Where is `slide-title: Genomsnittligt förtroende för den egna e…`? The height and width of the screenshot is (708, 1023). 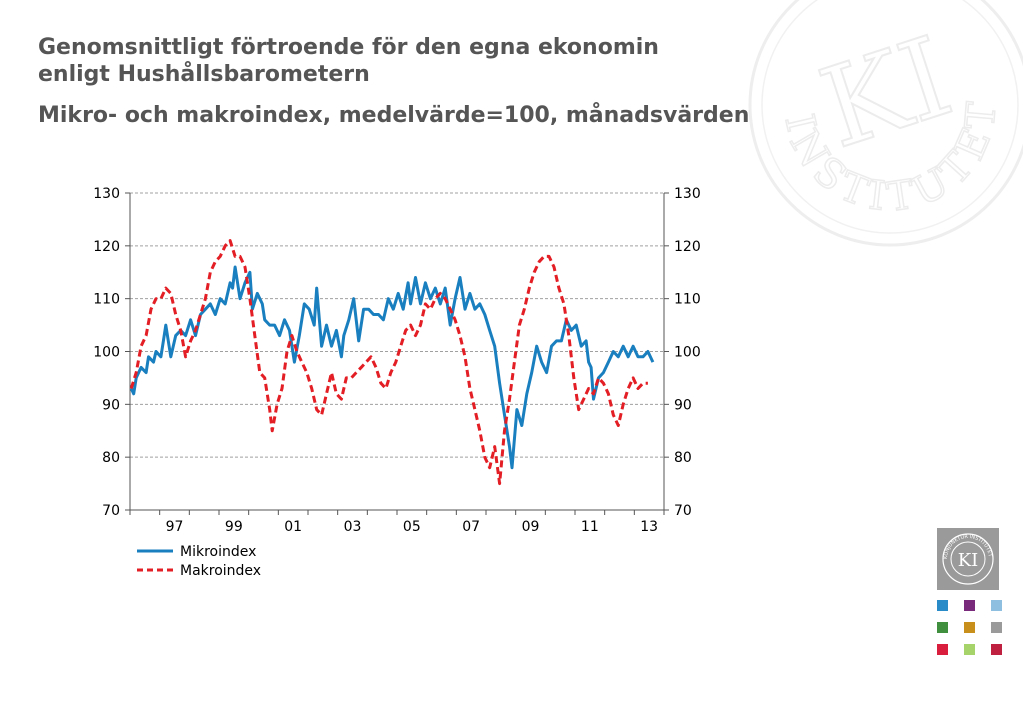
slide-title: Genomsnittligt förtroende för den egna e… is located at coordinates (348, 61).